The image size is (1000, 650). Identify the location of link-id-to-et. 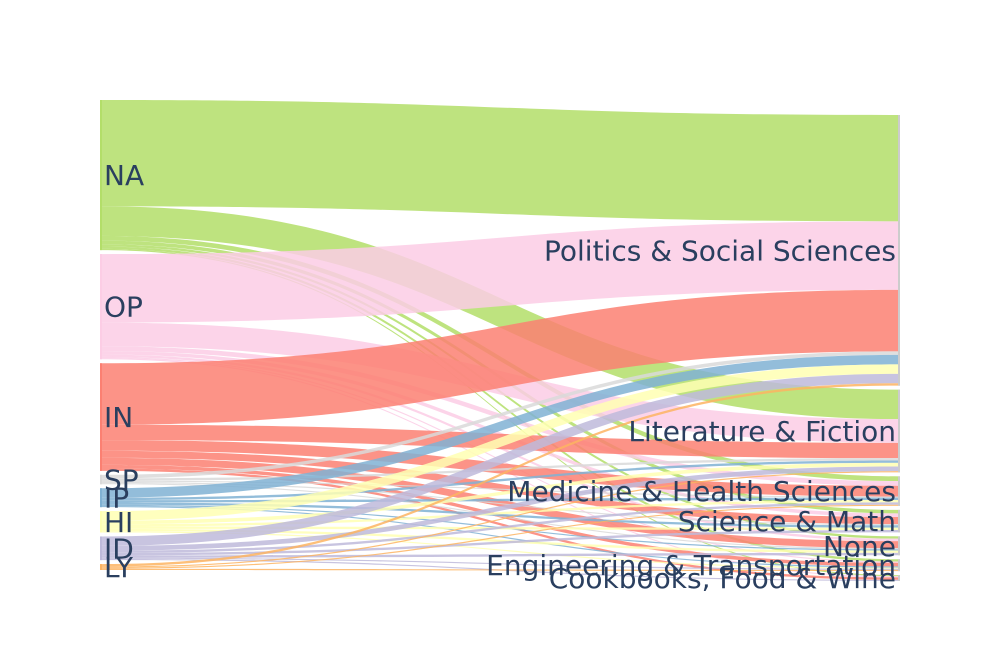
(500, 563).